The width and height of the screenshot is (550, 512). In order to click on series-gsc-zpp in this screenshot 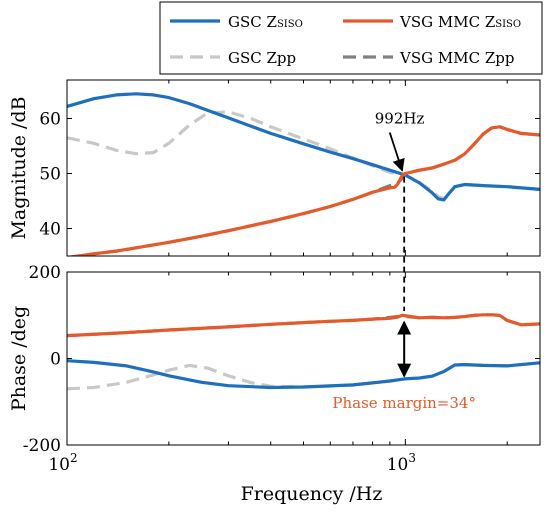, I will do `click(303, 376)`.